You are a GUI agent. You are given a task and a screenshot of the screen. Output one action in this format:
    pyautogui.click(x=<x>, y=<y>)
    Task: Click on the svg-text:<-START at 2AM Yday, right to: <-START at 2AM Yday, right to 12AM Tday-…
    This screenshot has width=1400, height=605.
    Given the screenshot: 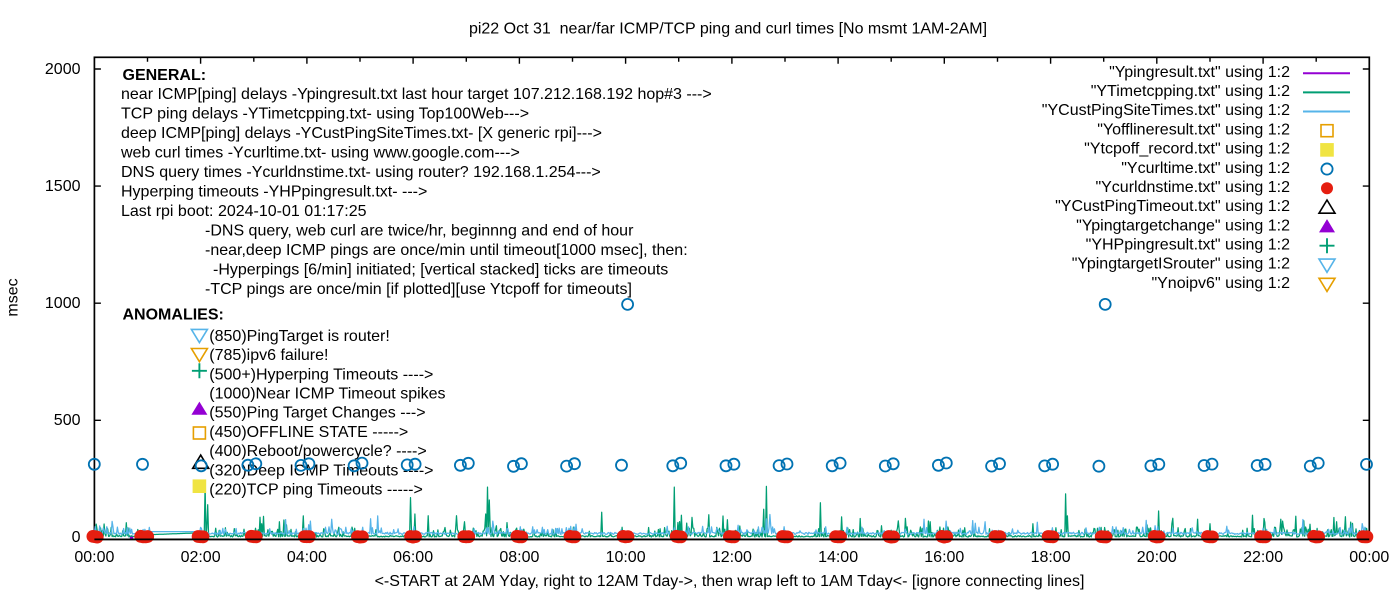 What is the action you would take?
    pyautogui.click(x=730, y=581)
    